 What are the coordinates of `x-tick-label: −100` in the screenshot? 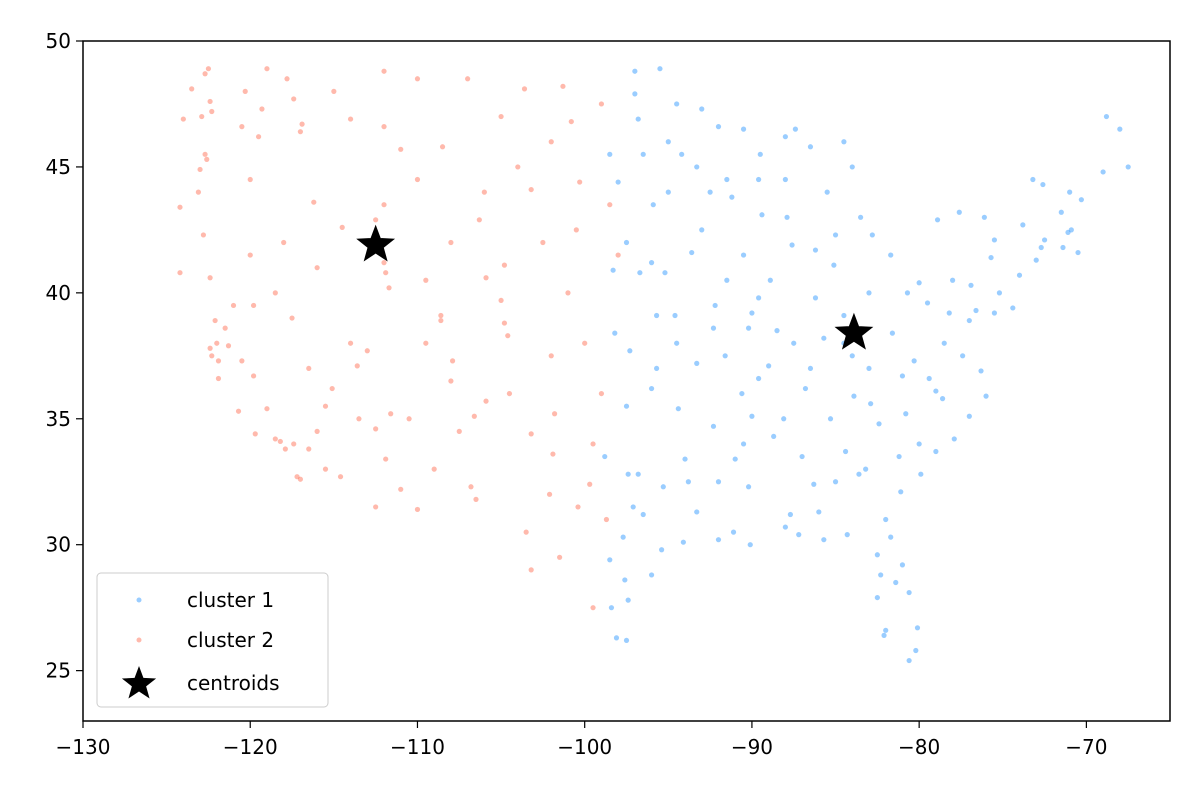 It's located at (584, 747).